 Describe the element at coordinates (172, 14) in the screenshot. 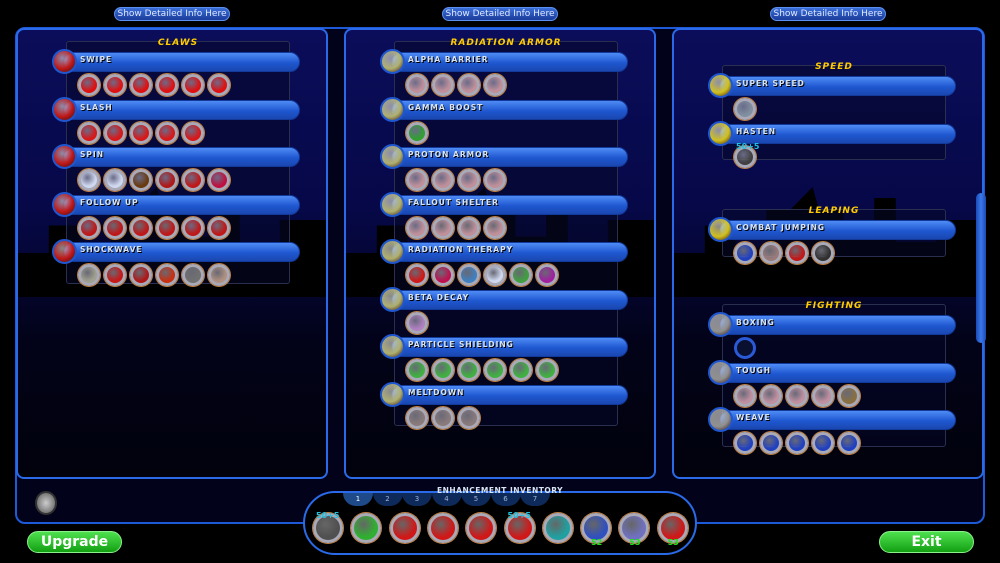

I see `show-info-button-1: Show Detailed Info Here` at that location.